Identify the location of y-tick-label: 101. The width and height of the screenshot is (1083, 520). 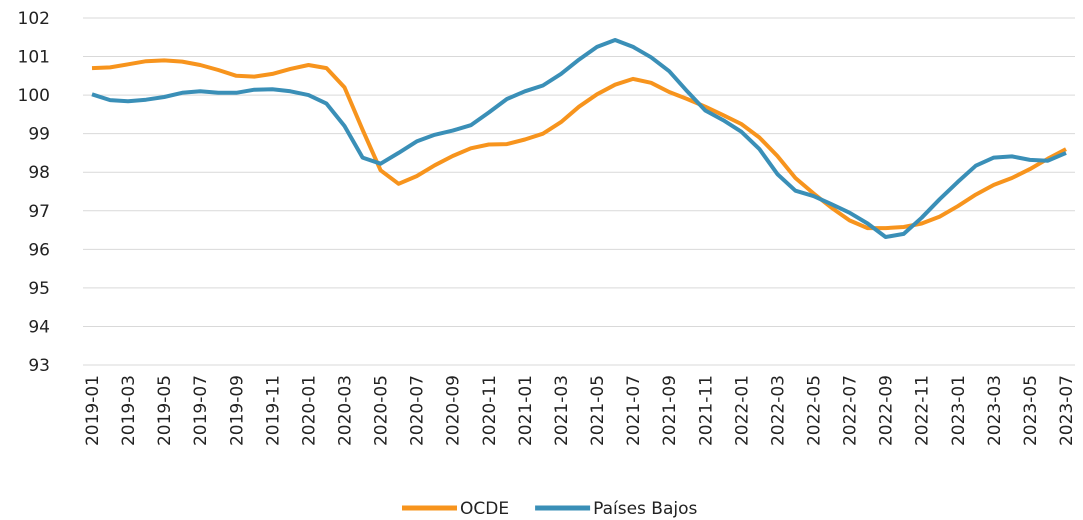
(34, 58).